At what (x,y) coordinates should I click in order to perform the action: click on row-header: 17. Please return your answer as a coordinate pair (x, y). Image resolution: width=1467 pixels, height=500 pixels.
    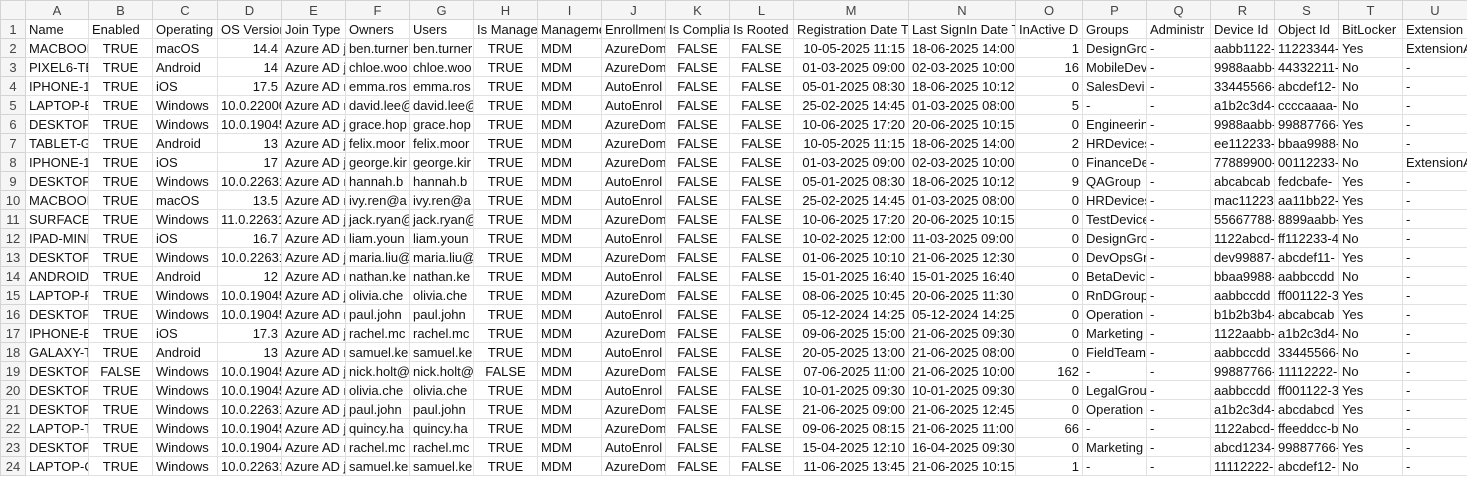
    Looking at the image, I should click on (13, 333).